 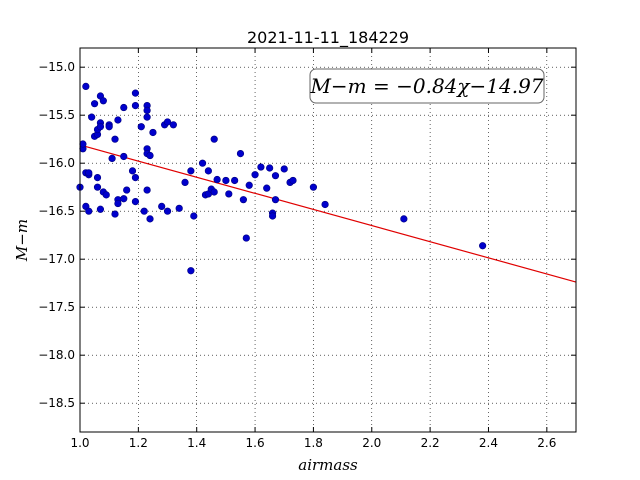 What do you see at coordinates (196, 443) in the screenshot?
I see `x-tick-label: 1.4` at bounding box center [196, 443].